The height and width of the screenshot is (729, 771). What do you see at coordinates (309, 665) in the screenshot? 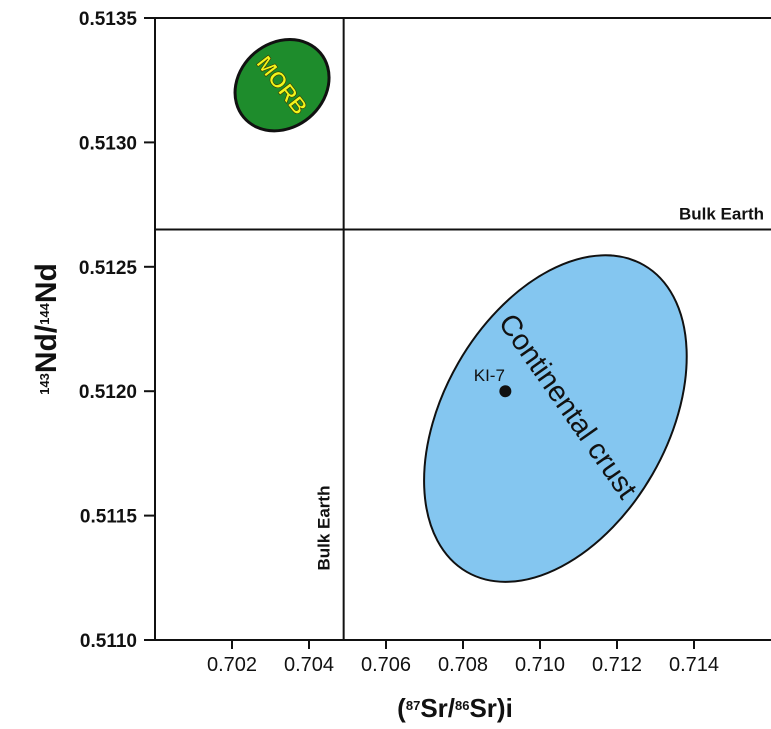
I see `x-tick-label: 0.704` at bounding box center [309, 665].